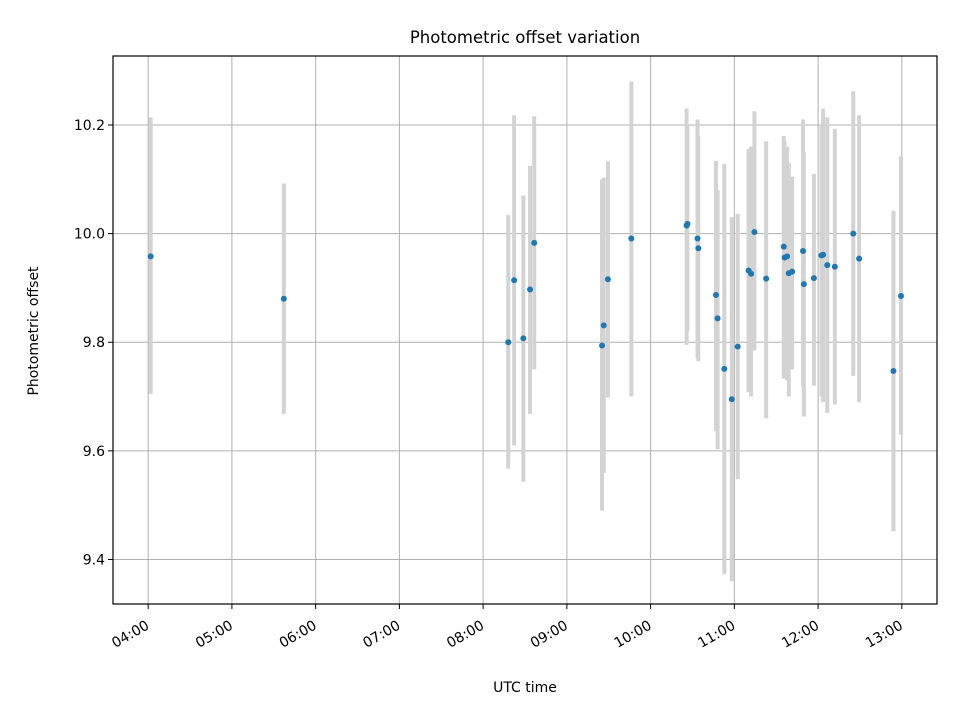 The height and width of the screenshot is (720, 960). Describe the element at coordinates (525, 37) in the screenshot. I see `chart-title: Photometric offset variation` at that location.